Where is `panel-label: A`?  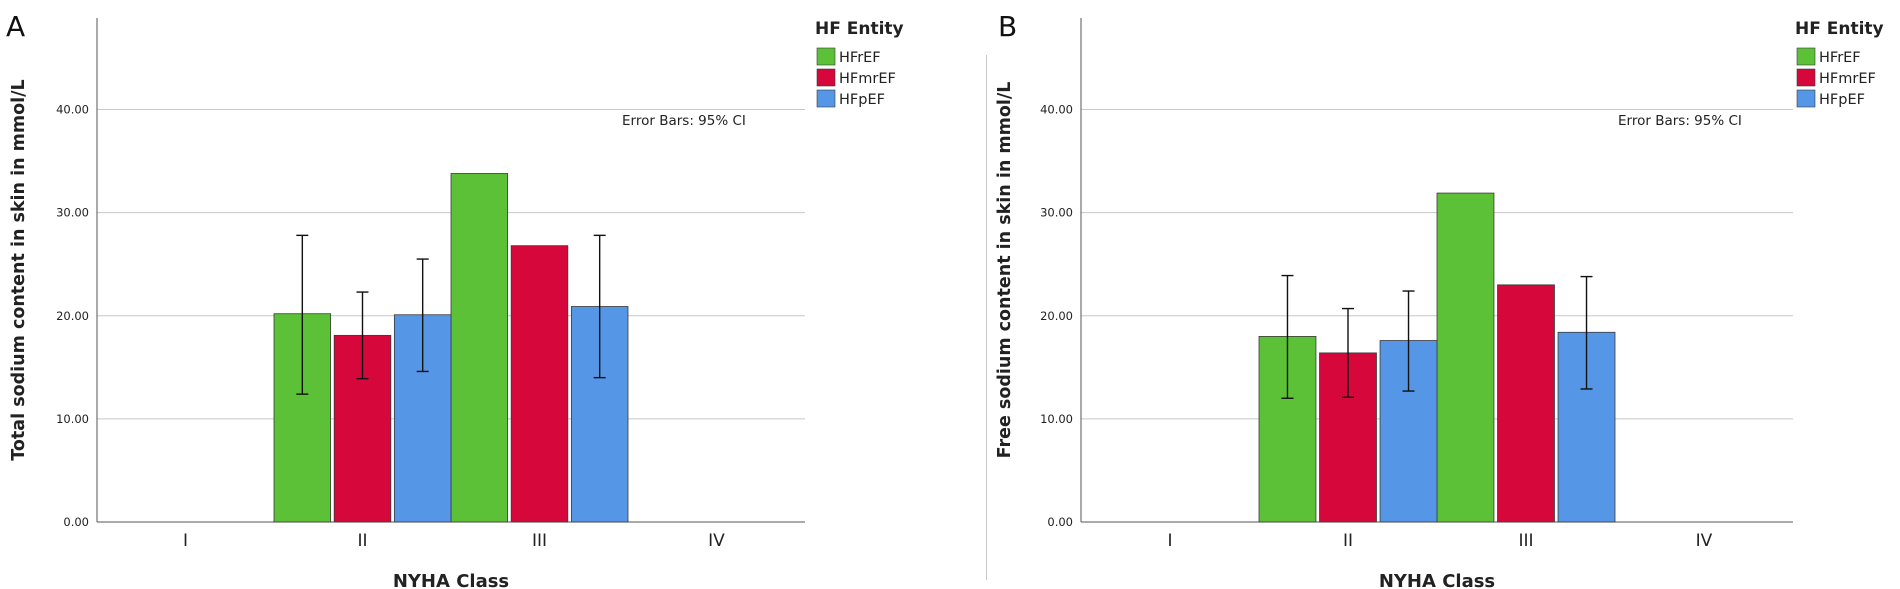
panel-label: A is located at coordinates (15, 26).